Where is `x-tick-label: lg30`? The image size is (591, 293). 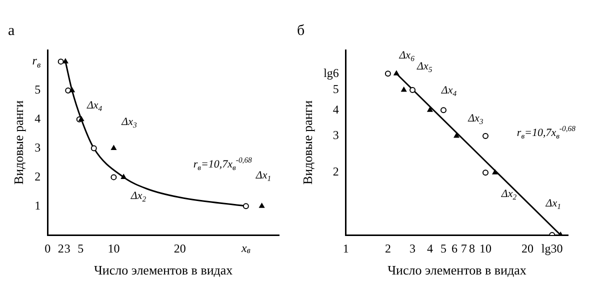 x-tick-label: lg30 is located at coordinates (552, 248).